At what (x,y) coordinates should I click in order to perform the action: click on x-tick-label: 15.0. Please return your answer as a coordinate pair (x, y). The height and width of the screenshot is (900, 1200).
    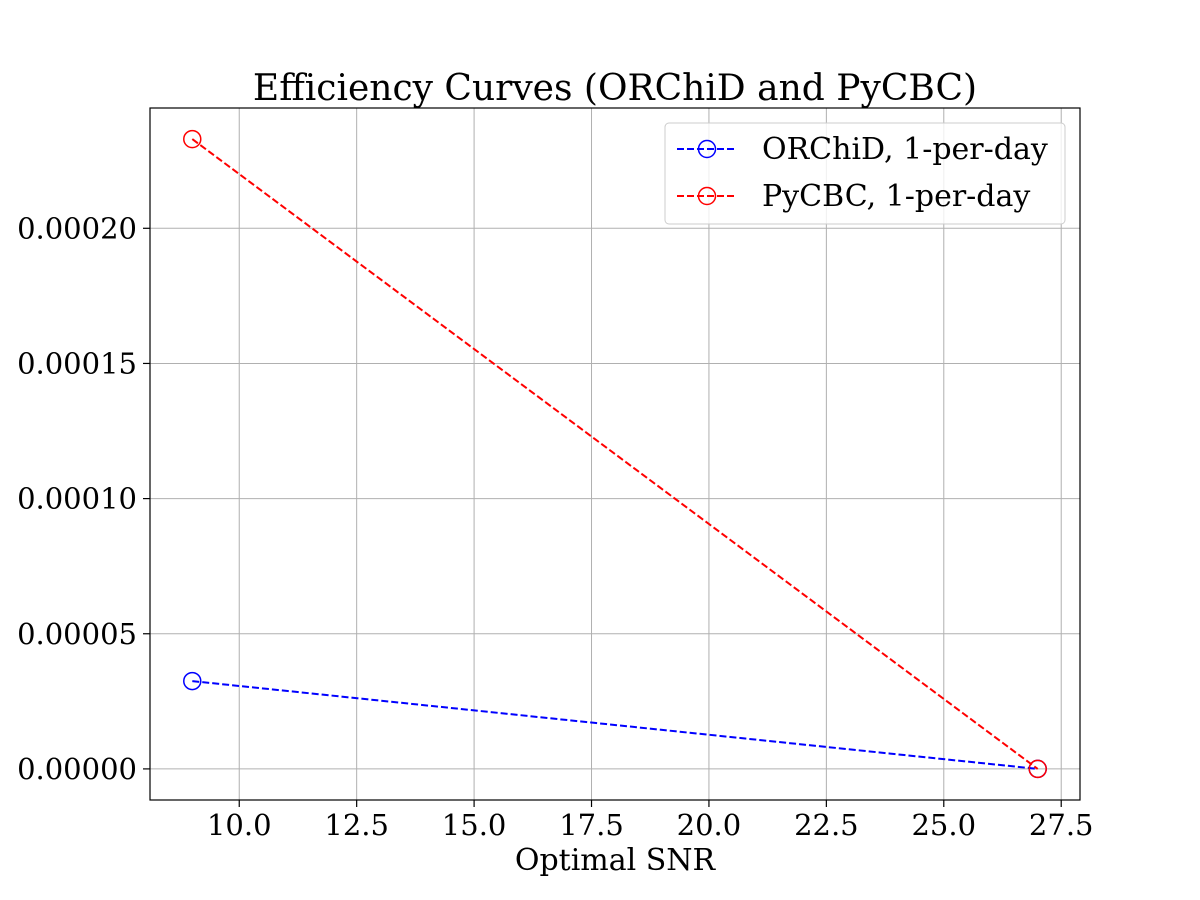
    Looking at the image, I should click on (474, 825).